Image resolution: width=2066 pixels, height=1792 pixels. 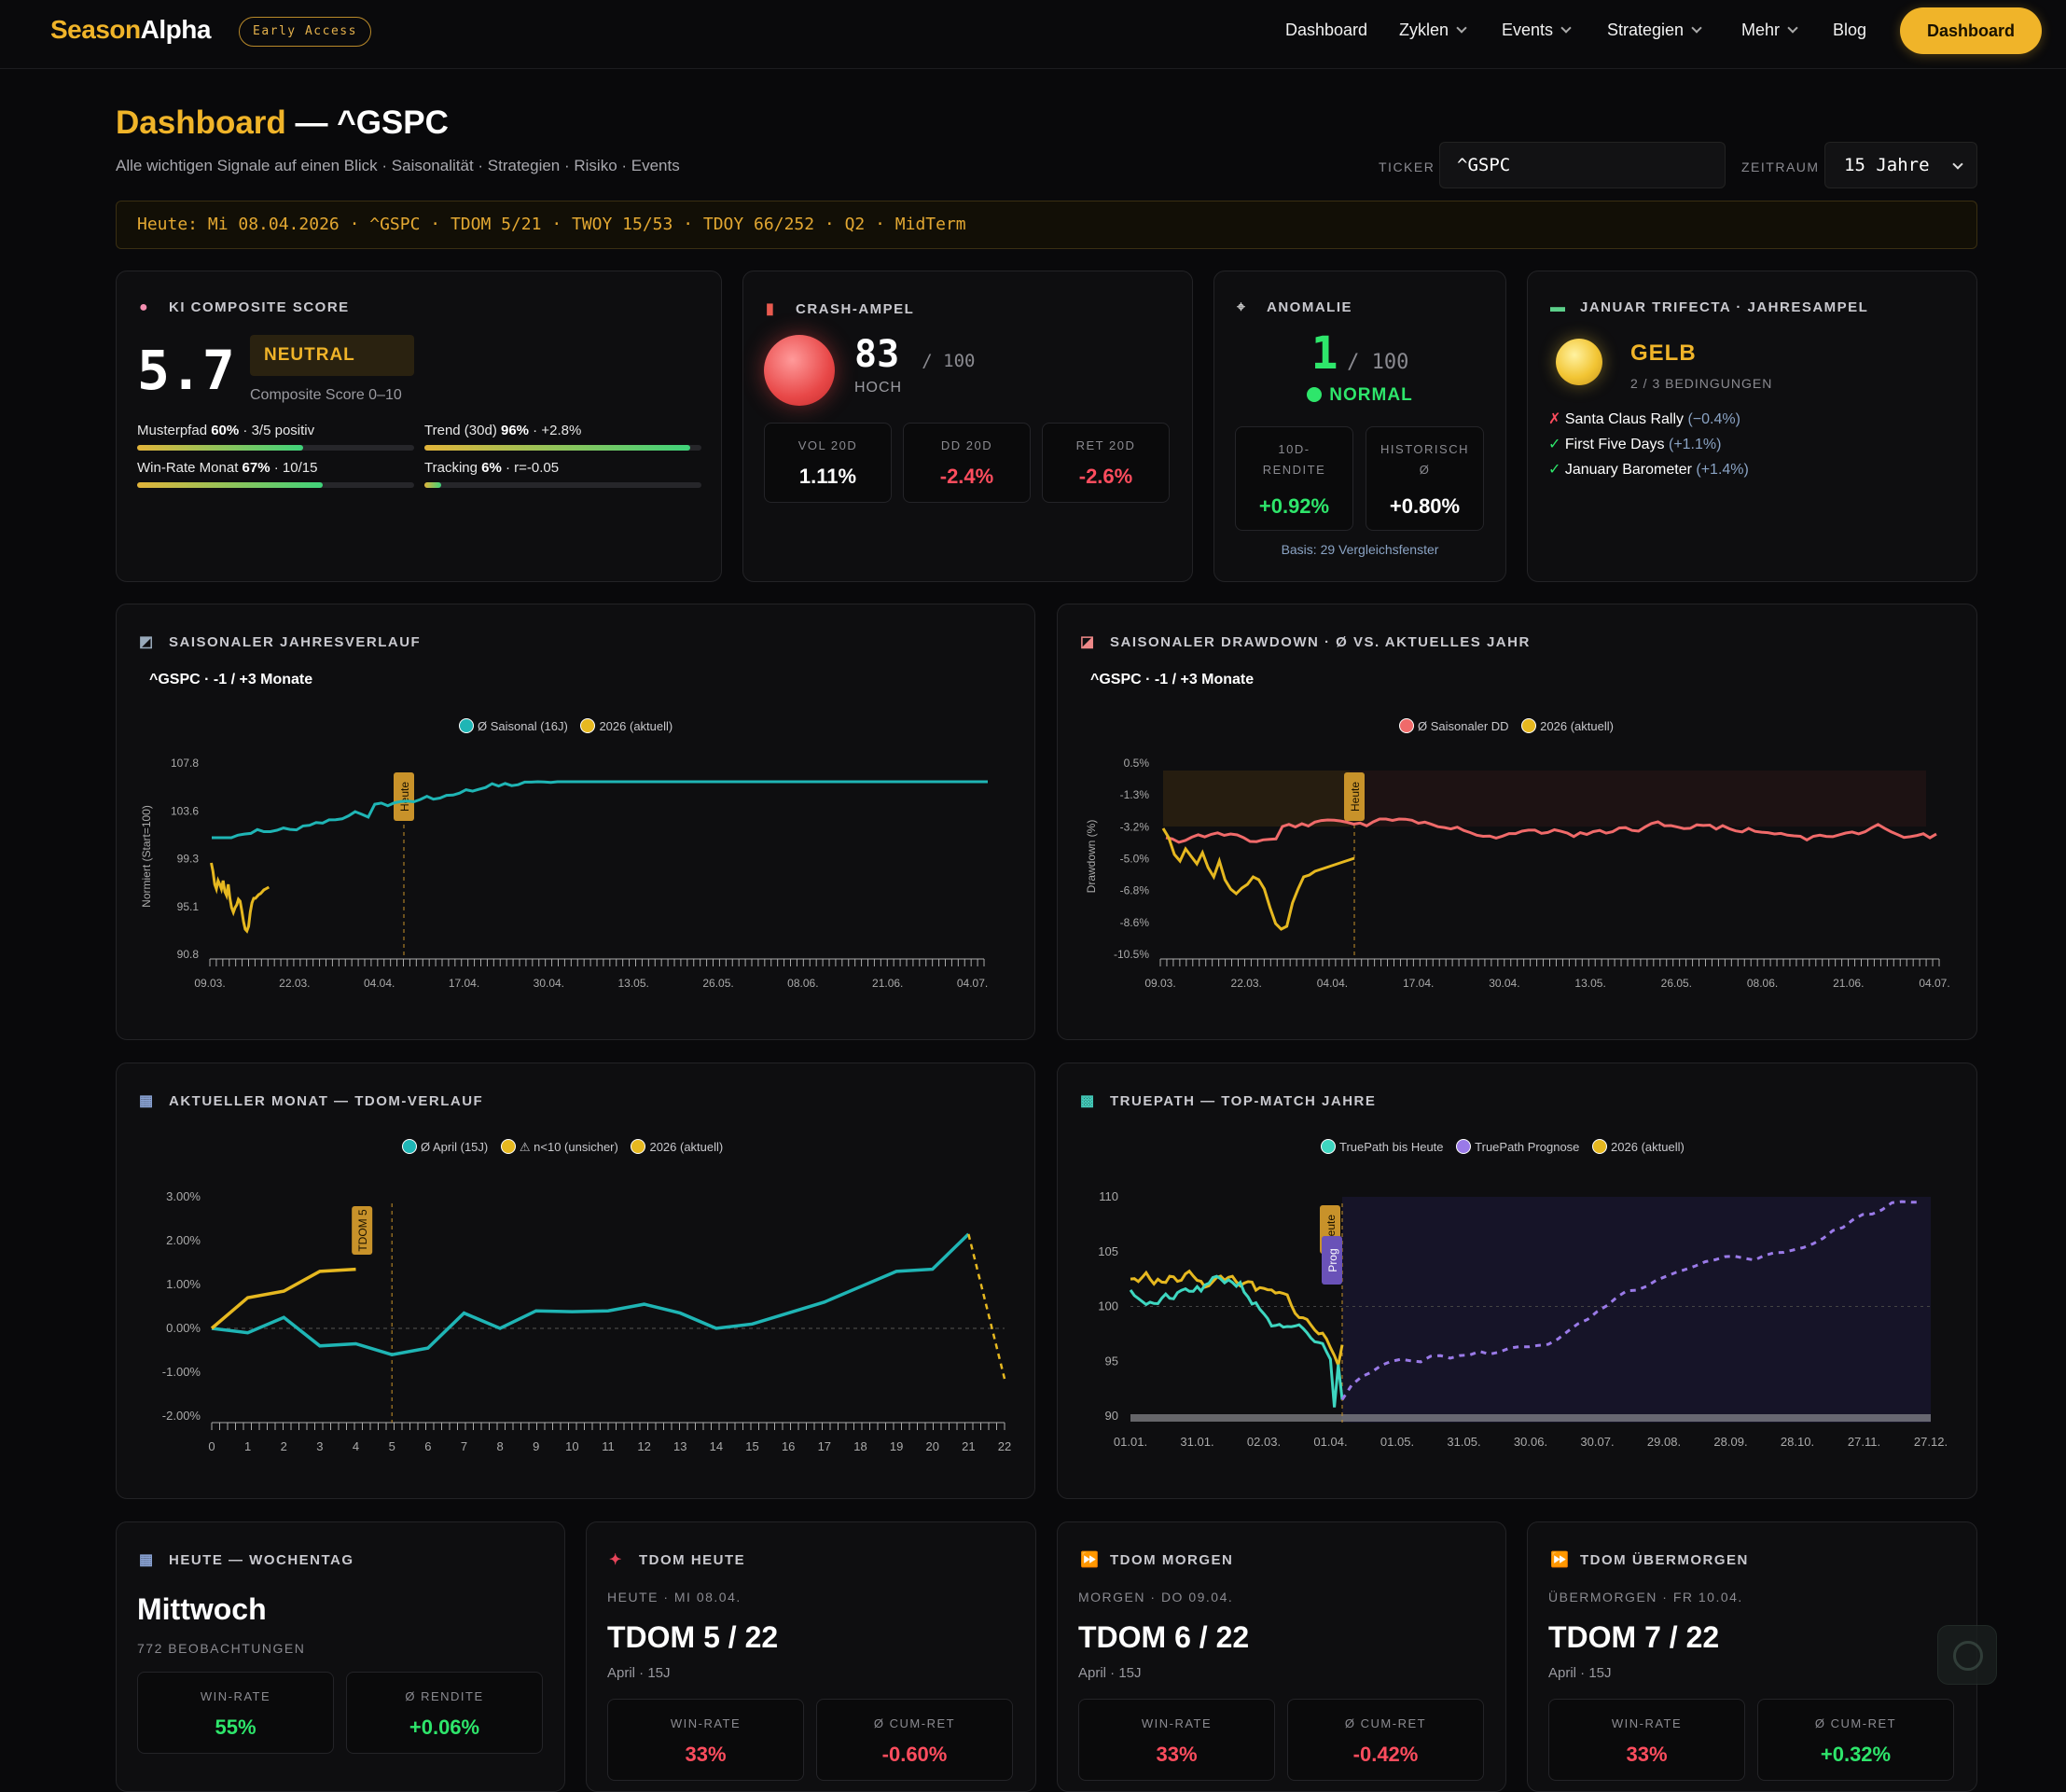 What do you see at coordinates (211, 1446) in the screenshot?
I see `x-tick-label: 0` at bounding box center [211, 1446].